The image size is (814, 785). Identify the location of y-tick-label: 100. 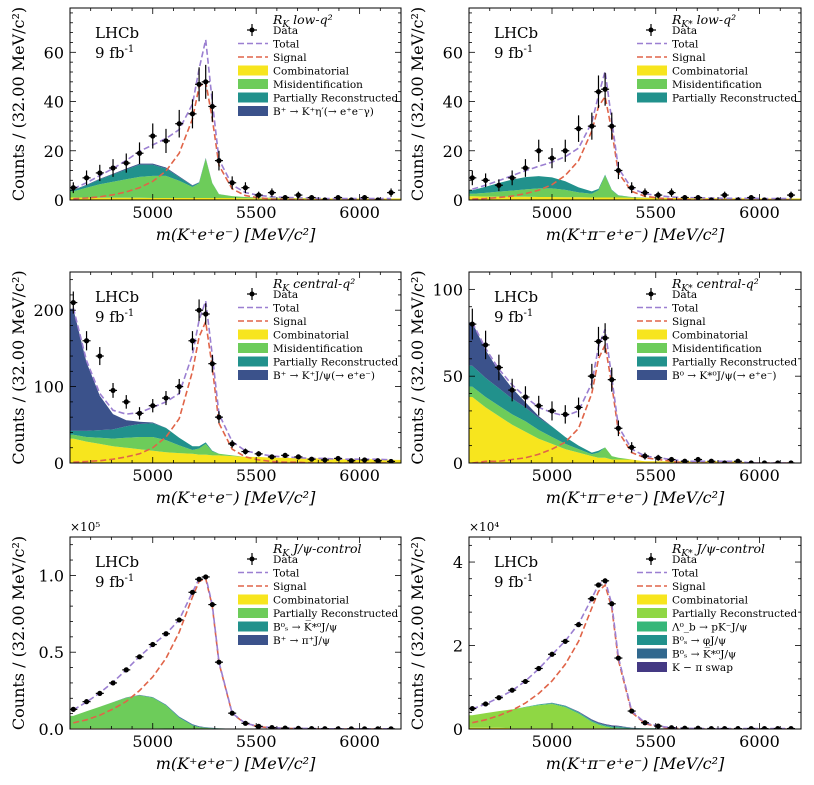
(447, 289).